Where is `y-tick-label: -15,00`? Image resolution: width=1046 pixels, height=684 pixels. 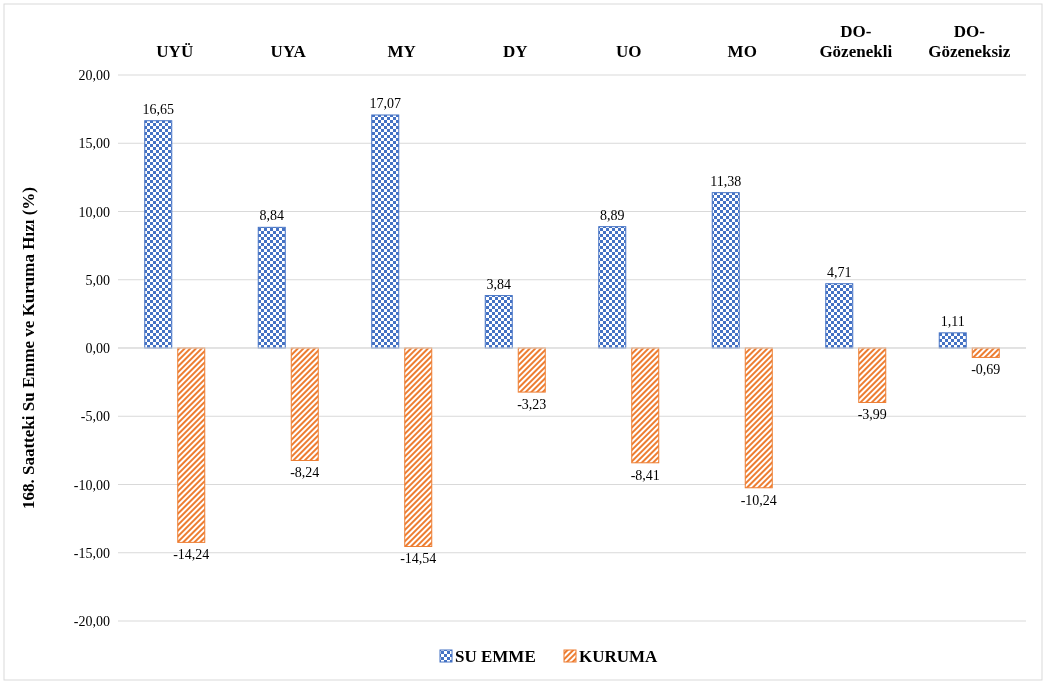 y-tick-label: -15,00 is located at coordinates (91, 553).